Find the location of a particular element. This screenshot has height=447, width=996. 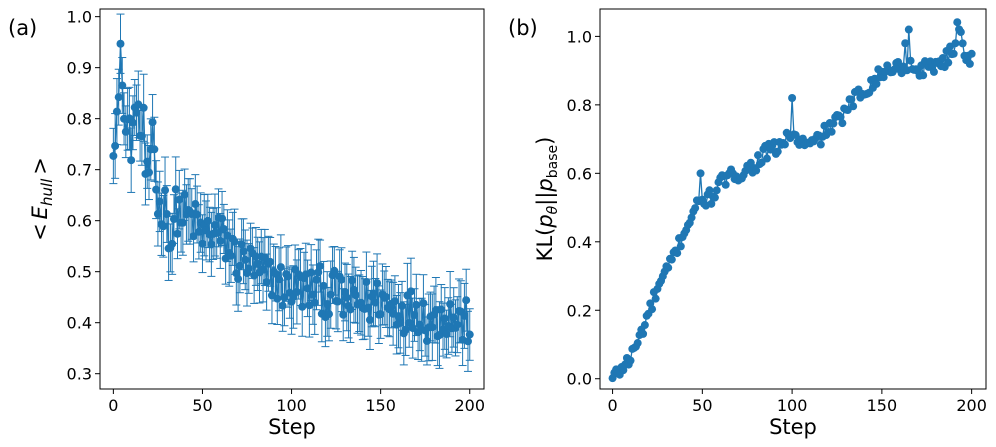

panel-b-x-axis-label: Step is located at coordinates (793, 427).